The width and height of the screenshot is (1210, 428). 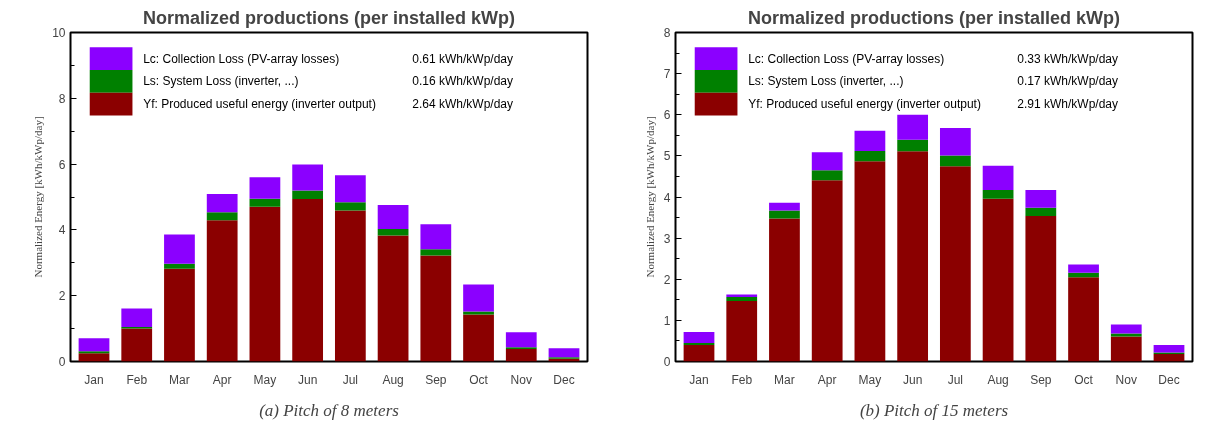 What do you see at coordinates (934, 410) in the screenshot?
I see `text: (b) Pitch of 15 meters` at bounding box center [934, 410].